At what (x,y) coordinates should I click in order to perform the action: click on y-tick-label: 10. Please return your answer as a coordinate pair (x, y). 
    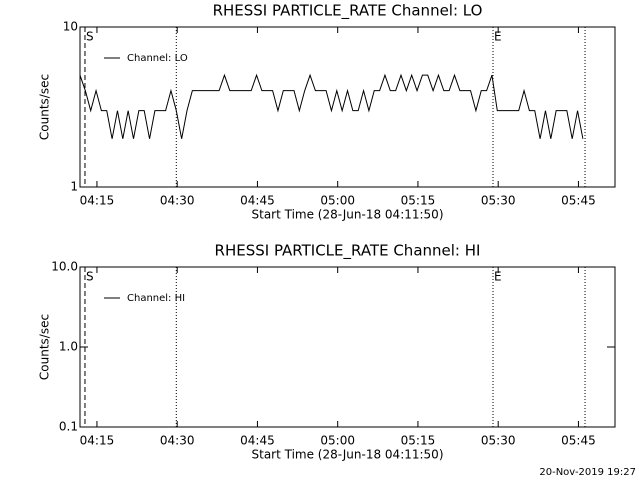
    Looking at the image, I should click on (70, 27).